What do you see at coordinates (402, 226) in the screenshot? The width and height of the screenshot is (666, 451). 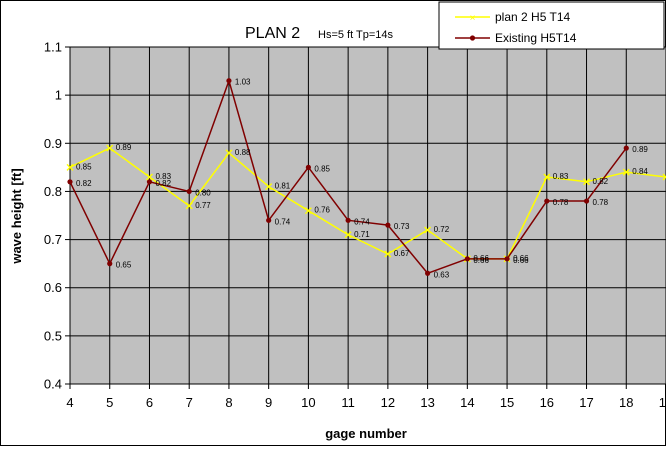 I see `data-label: 0.73` at bounding box center [402, 226].